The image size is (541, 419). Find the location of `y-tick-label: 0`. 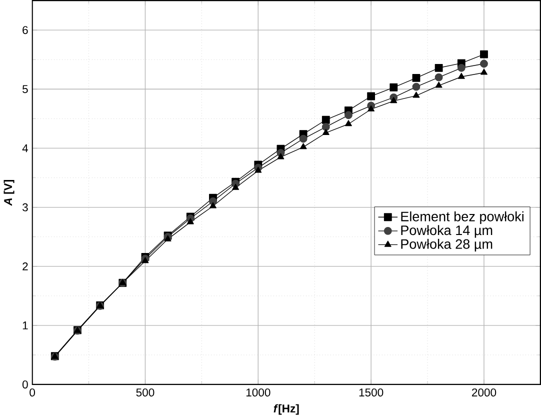

y-tick-label: 0 is located at coordinates (25, 384).